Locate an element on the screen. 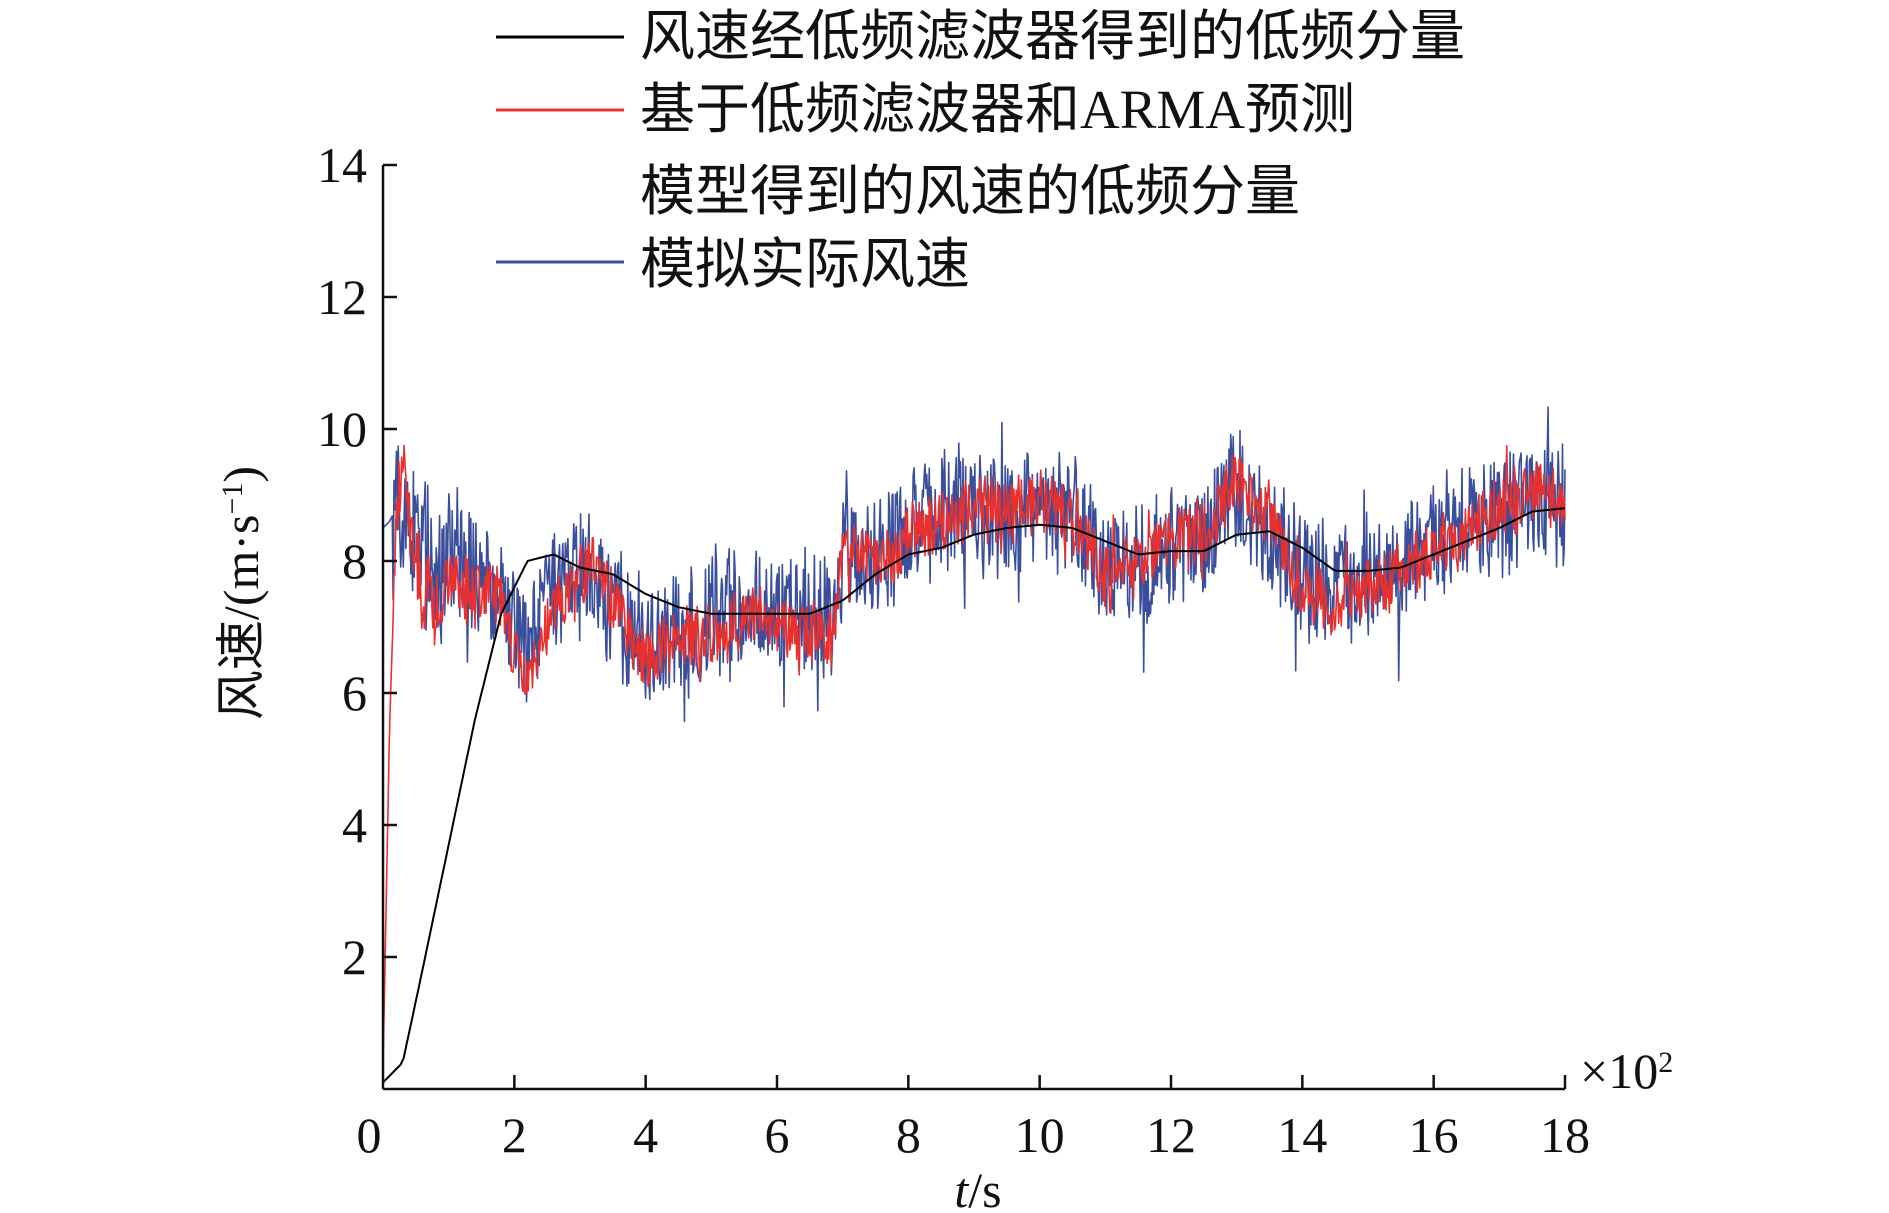 The height and width of the screenshot is (1213, 1889). y-tick-label: 12 is located at coordinates (342, 297).